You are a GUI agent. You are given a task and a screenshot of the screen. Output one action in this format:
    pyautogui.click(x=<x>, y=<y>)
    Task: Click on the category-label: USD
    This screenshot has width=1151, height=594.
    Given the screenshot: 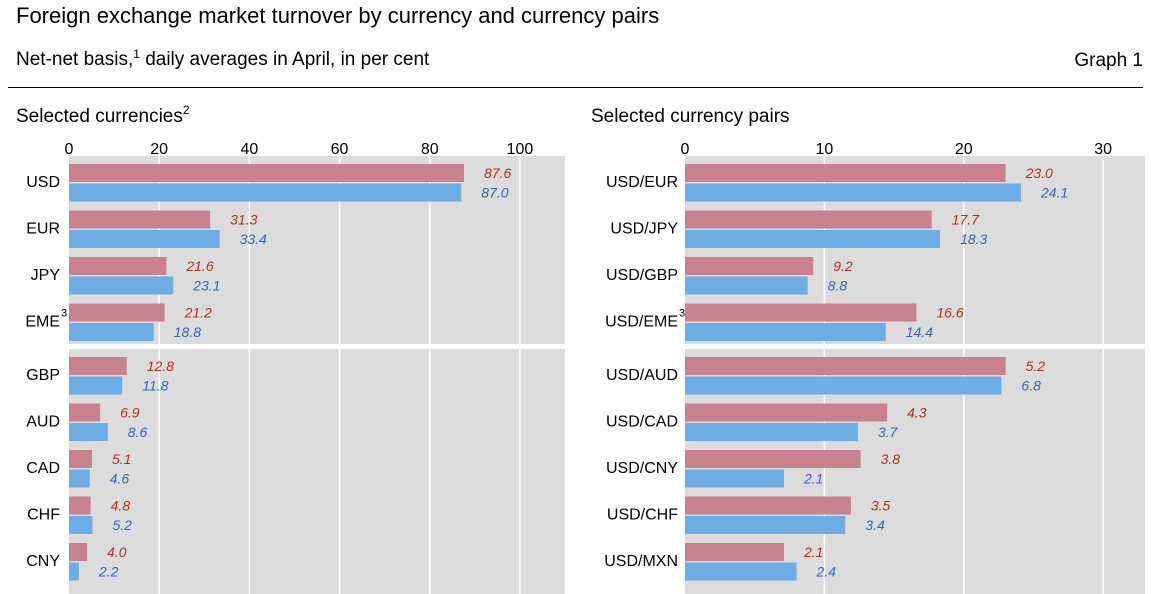 What is the action you would take?
    pyautogui.click(x=43, y=182)
    